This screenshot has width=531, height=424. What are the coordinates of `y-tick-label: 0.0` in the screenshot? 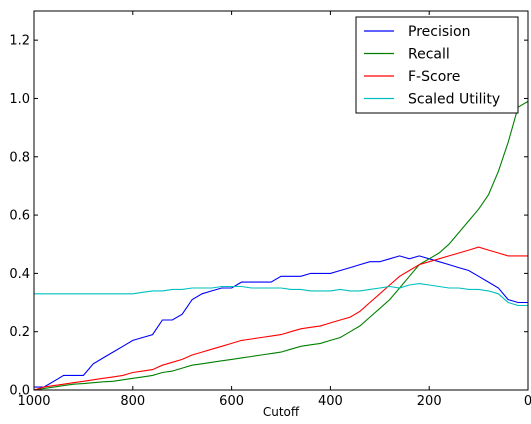 It's located at (19, 391).